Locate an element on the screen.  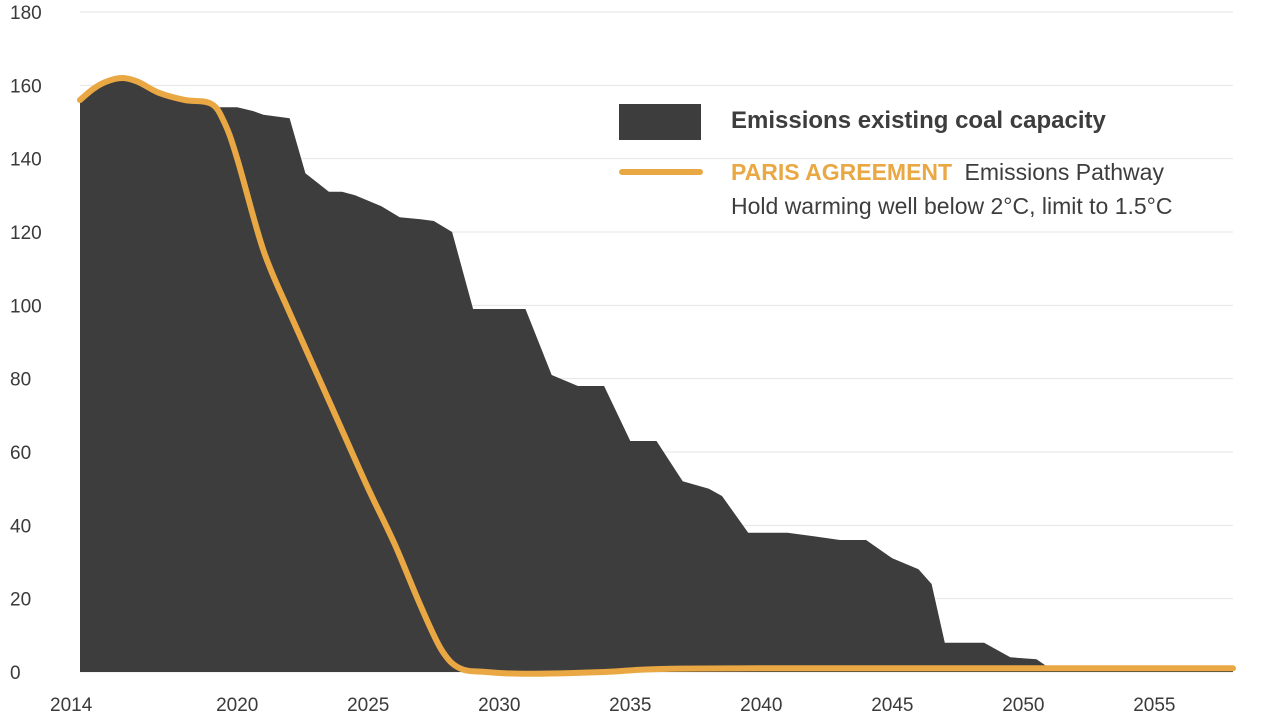
y-tick-label-20: 20 is located at coordinates (20, 600).